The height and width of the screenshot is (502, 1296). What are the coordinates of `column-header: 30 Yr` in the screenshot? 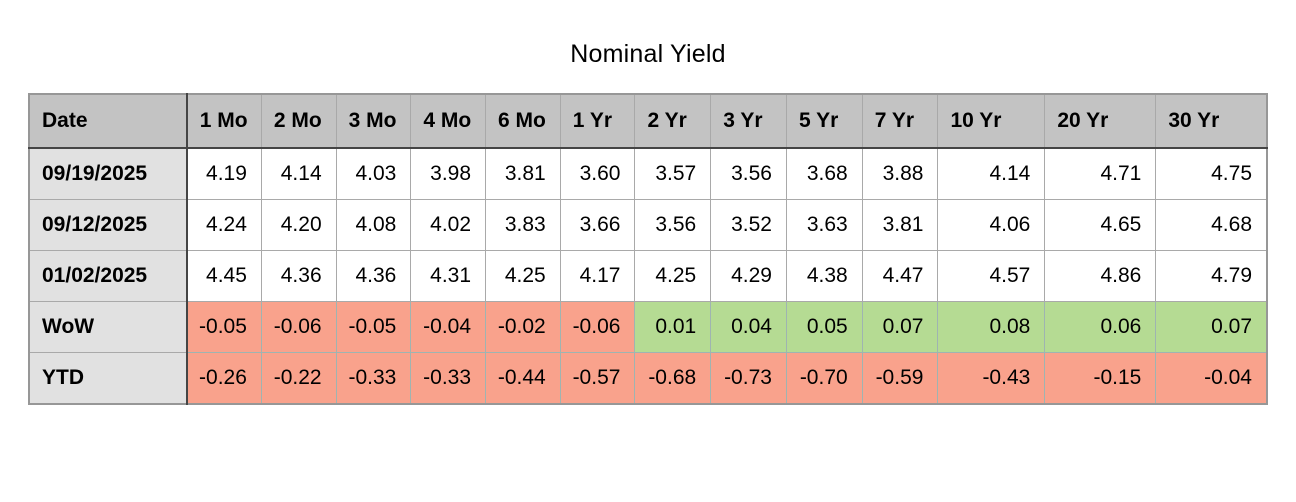 It's located at (1211, 121).